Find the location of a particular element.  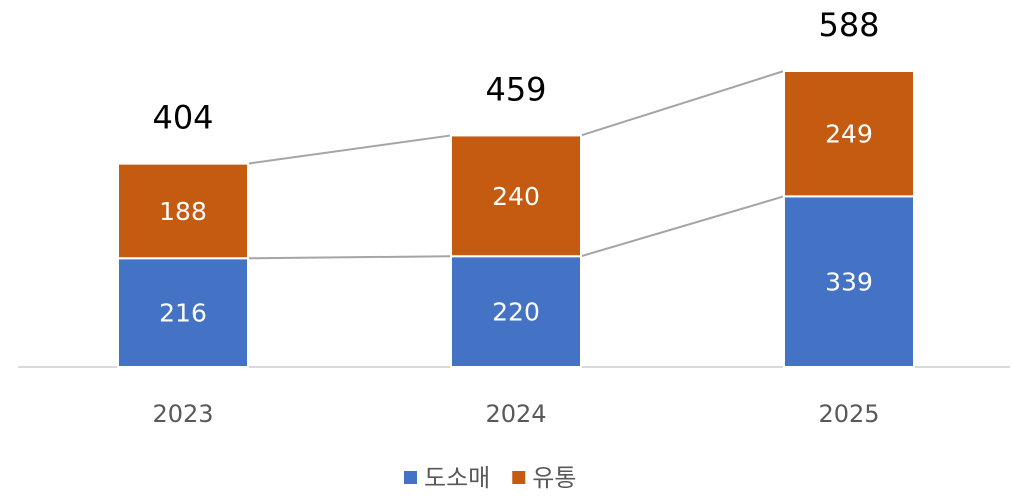

x-tick-label: 2024 is located at coordinates (515, 414).